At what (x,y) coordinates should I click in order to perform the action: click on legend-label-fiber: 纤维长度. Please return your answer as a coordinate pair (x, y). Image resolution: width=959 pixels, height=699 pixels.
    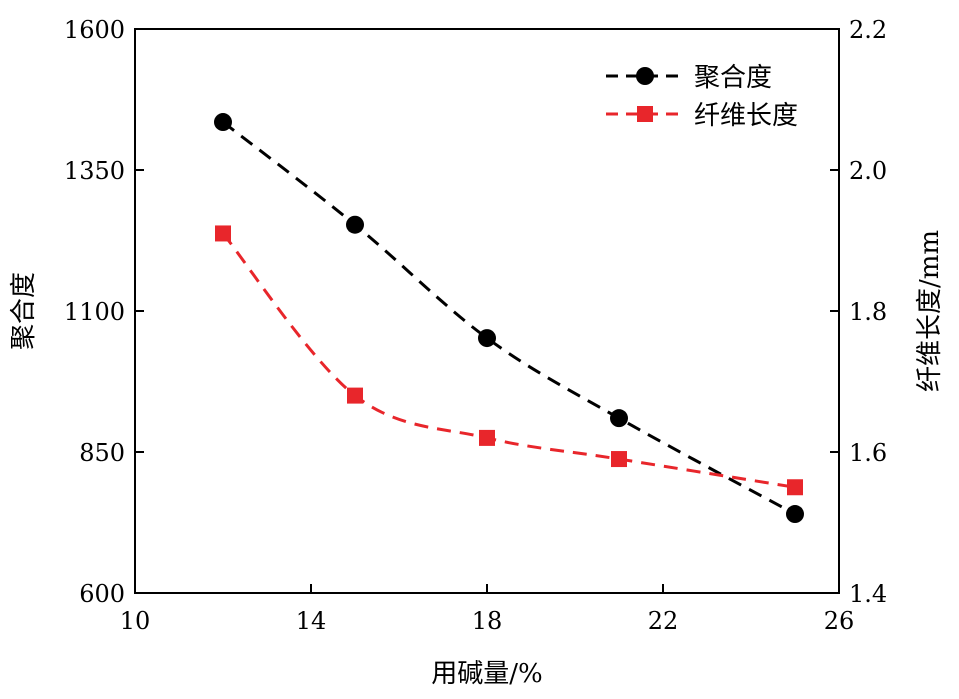
    Looking at the image, I should click on (746, 116).